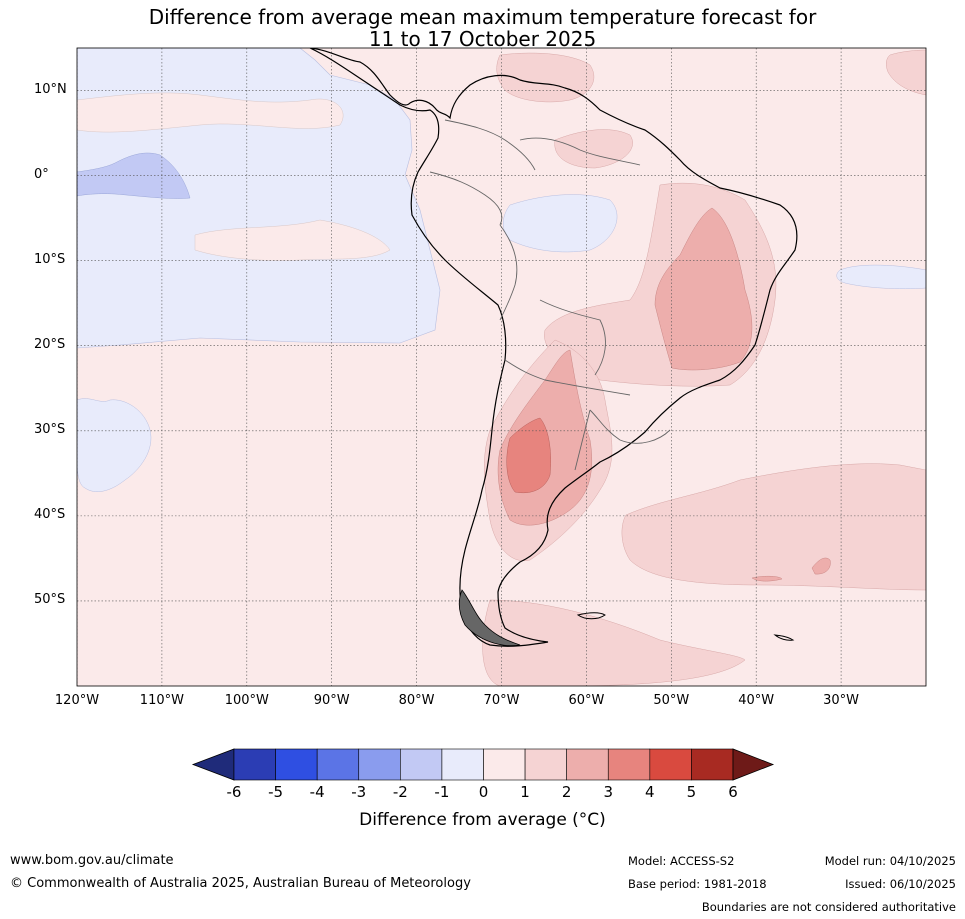 The height and width of the screenshot is (919, 965). I want to click on colorbar-tick-label: 5, so click(691, 792).